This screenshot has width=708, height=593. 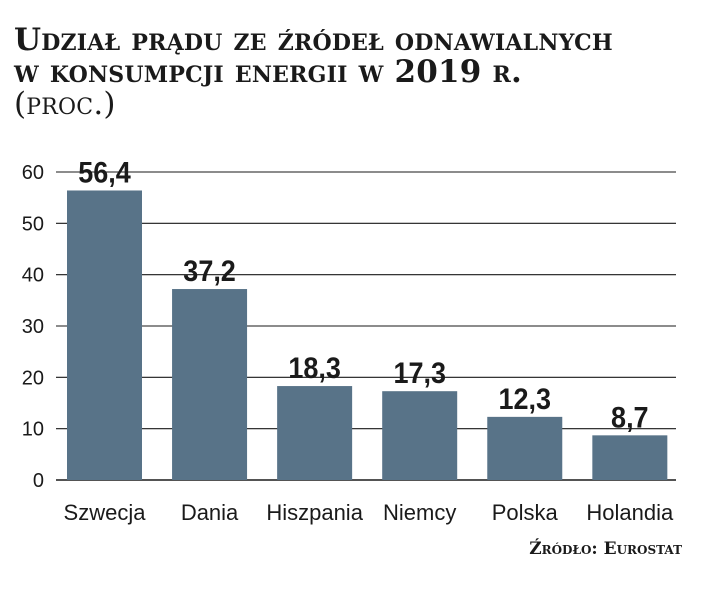 What do you see at coordinates (419, 374) in the screenshot?
I see `bar-value-label: 17,3` at bounding box center [419, 374].